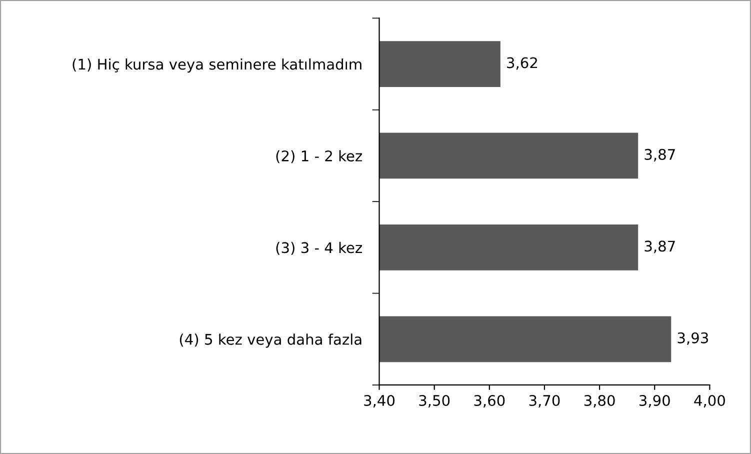 This screenshot has width=751, height=454. I want to click on x-tick-label: 3,90, so click(655, 401).